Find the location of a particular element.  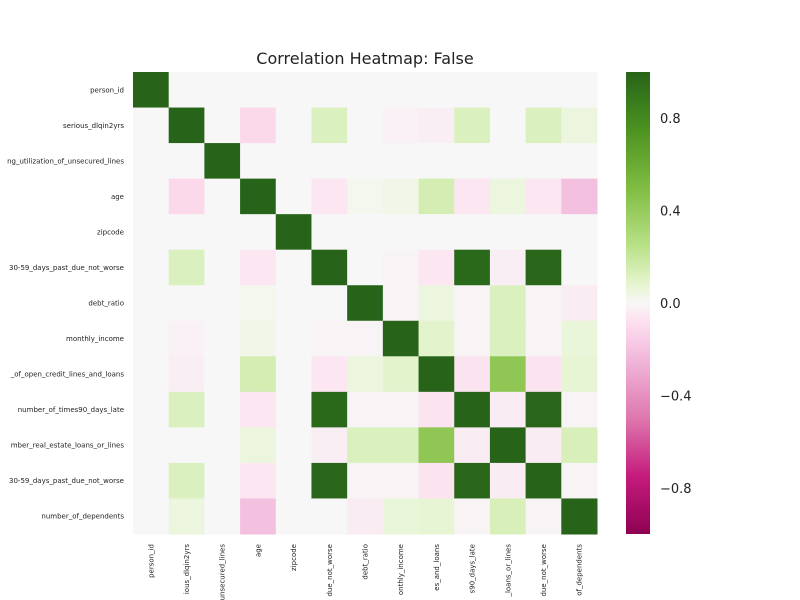

heatmap-cell-r10-c7 is located at coordinates (401, 445).